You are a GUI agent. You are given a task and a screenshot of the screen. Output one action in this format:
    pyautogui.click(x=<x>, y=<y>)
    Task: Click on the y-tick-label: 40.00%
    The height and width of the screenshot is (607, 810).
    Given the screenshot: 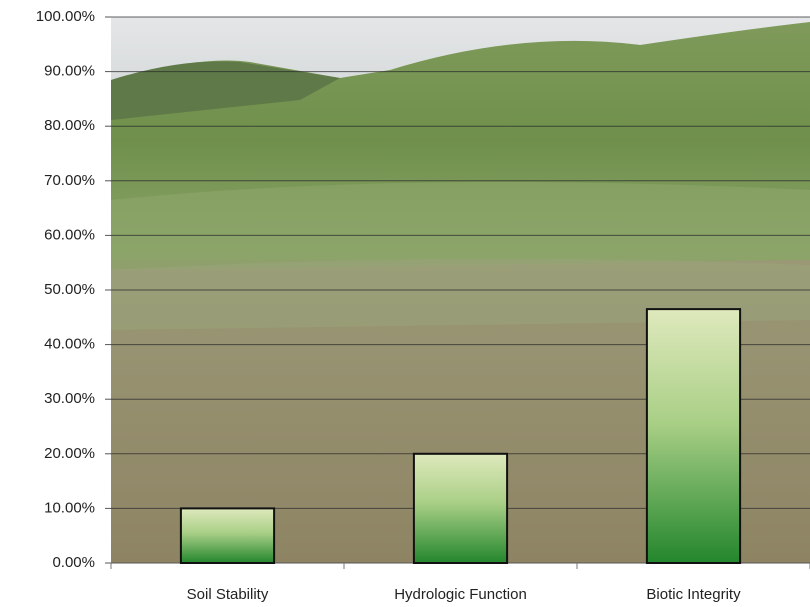 What is the action you would take?
    pyautogui.click(x=69, y=344)
    